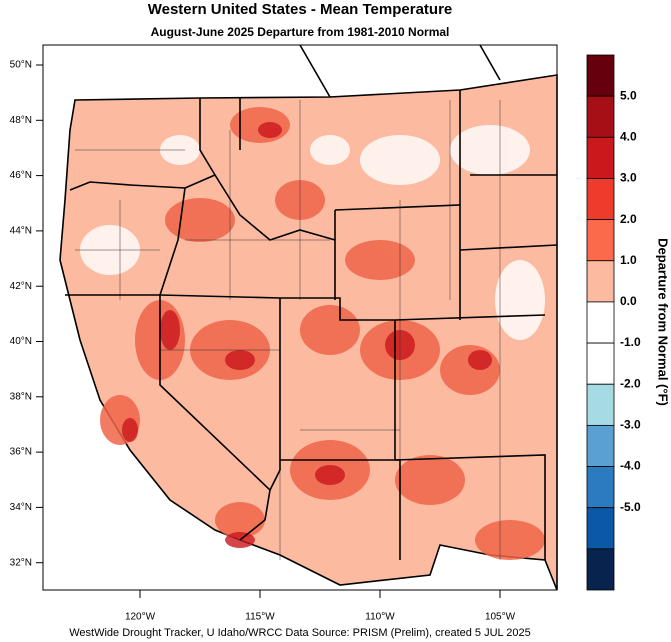  What do you see at coordinates (628, 178) in the screenshot?
I see `colorbar-label: 3.0` at bounding box center [628, 178].